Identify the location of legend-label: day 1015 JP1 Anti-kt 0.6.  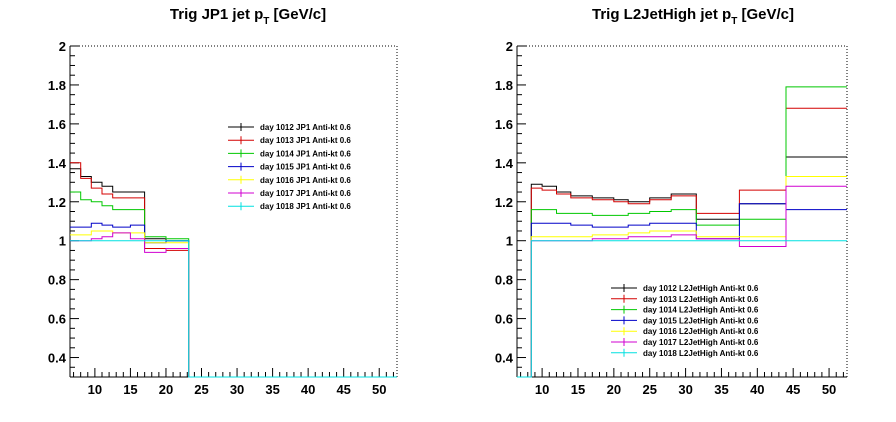
(305, 167).